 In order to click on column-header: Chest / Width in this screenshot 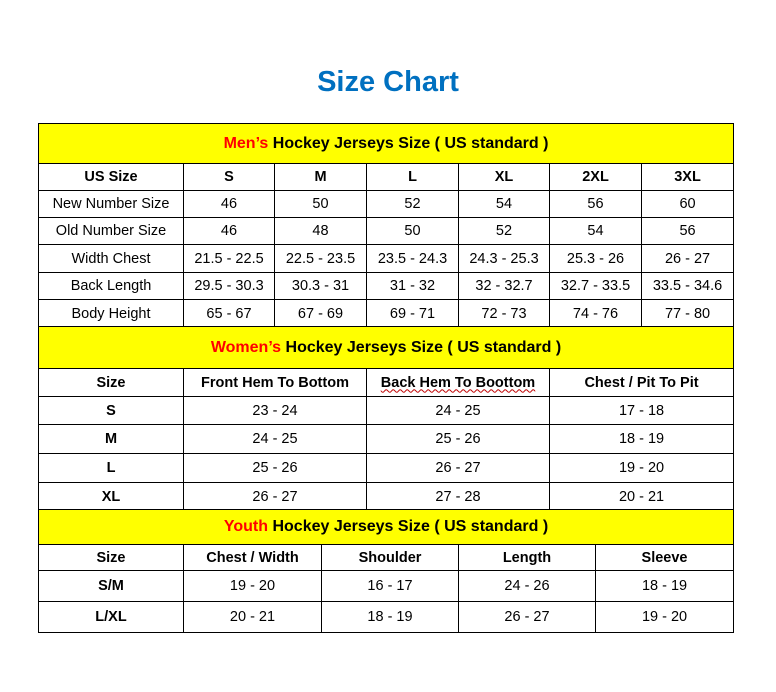, I will do `click(252, 557)`.